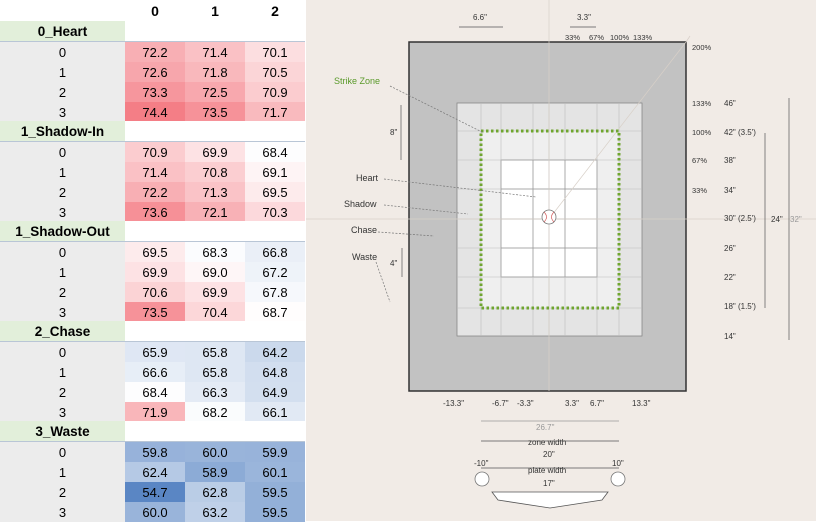 This screenshot has width=816, height=522. I want to click on right-inch-label: 42" (3.5'), so click(740, 132).